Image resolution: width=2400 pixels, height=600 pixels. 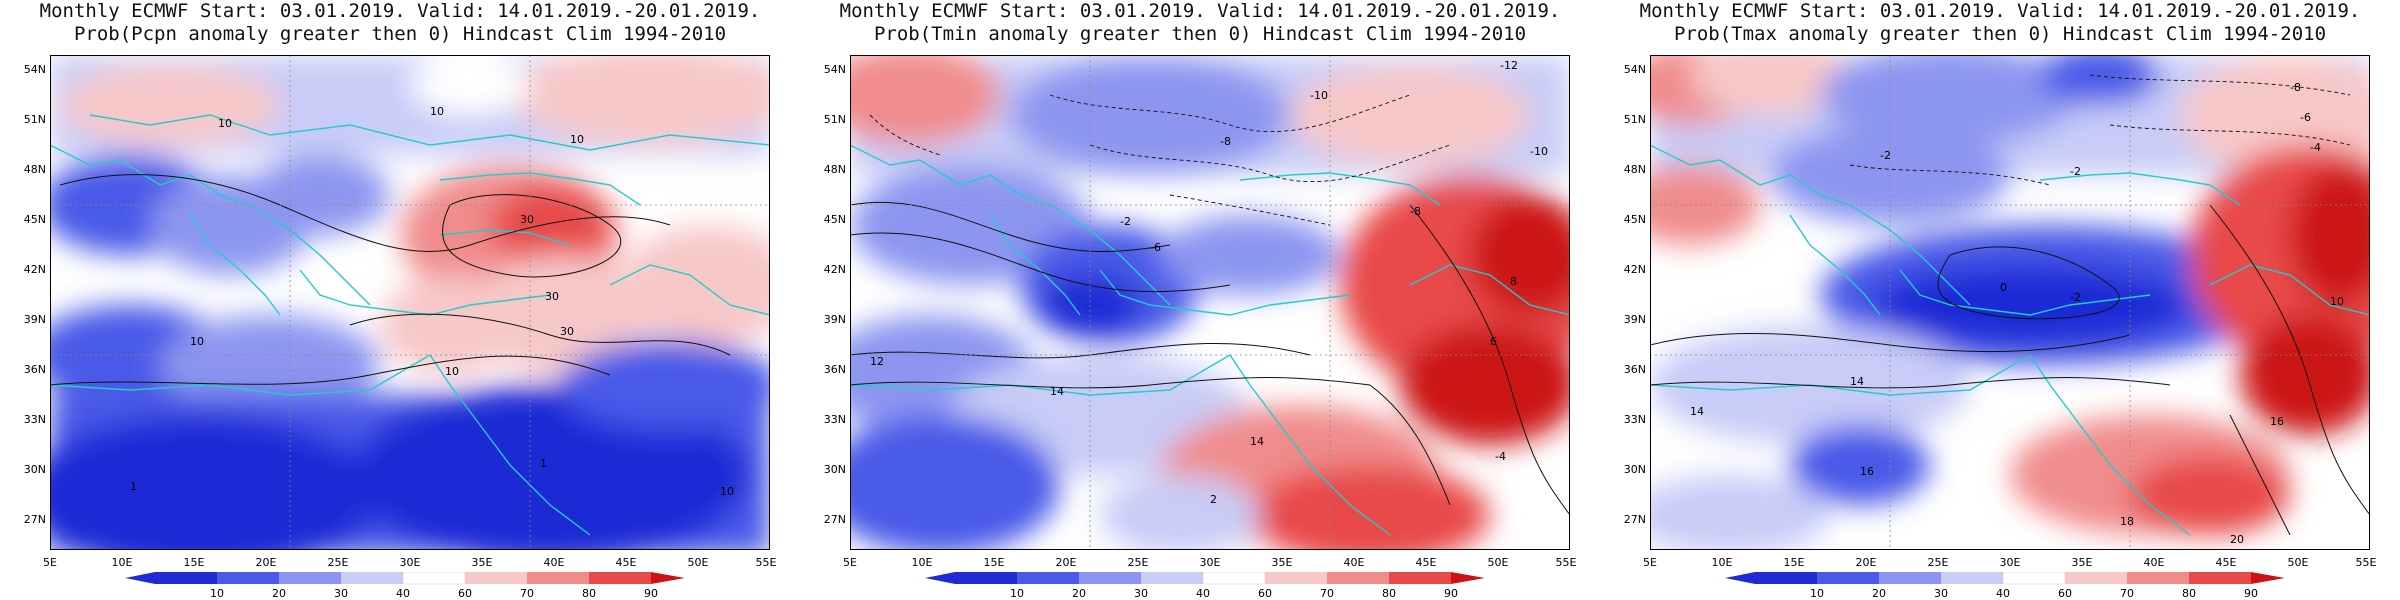 I want to click on lon-label: 25E, so click(x=1138, y=562).